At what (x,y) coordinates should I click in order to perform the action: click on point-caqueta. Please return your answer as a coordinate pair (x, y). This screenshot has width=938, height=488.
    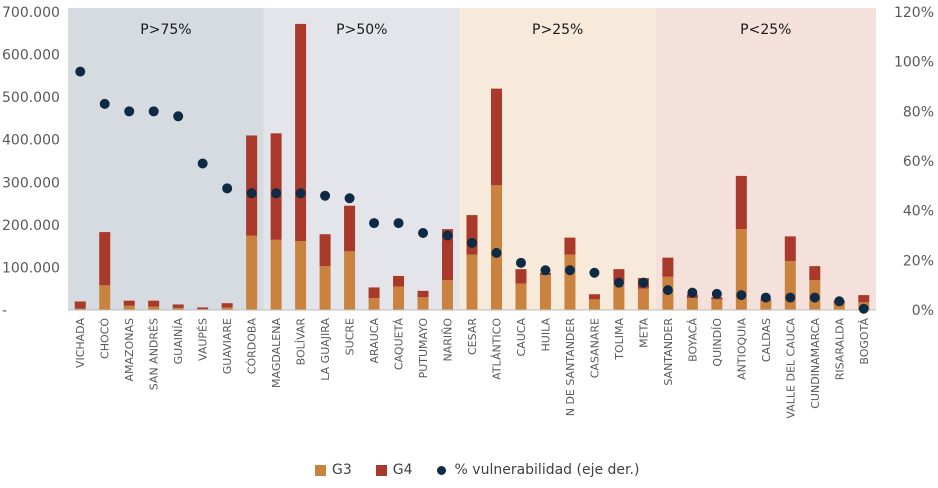
    Looking at the image, I should click on (398, 223).